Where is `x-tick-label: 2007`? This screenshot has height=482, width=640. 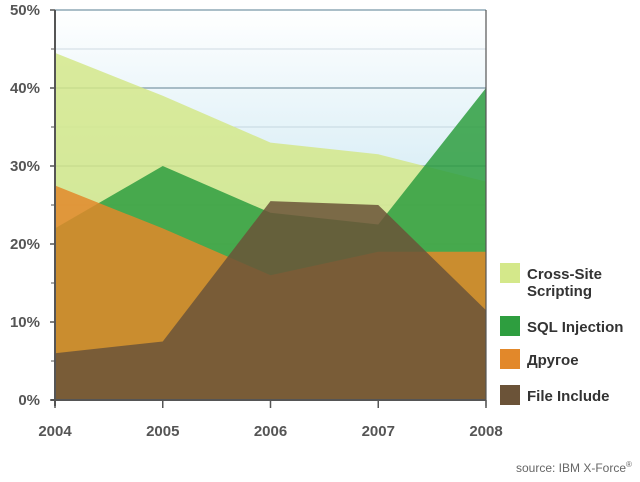
x-tick-label: 2007 is located at coordinates (378, 431).